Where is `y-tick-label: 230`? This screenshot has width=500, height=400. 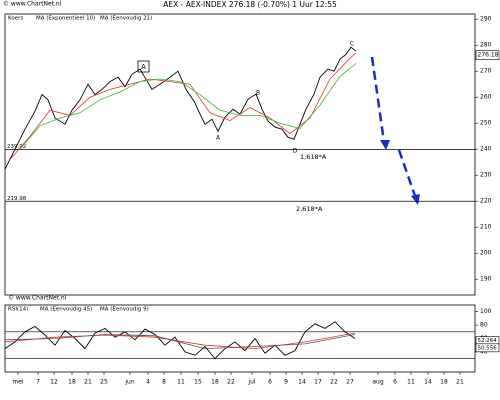
y-tick-label: 230 is located at coordinates (486, 175).